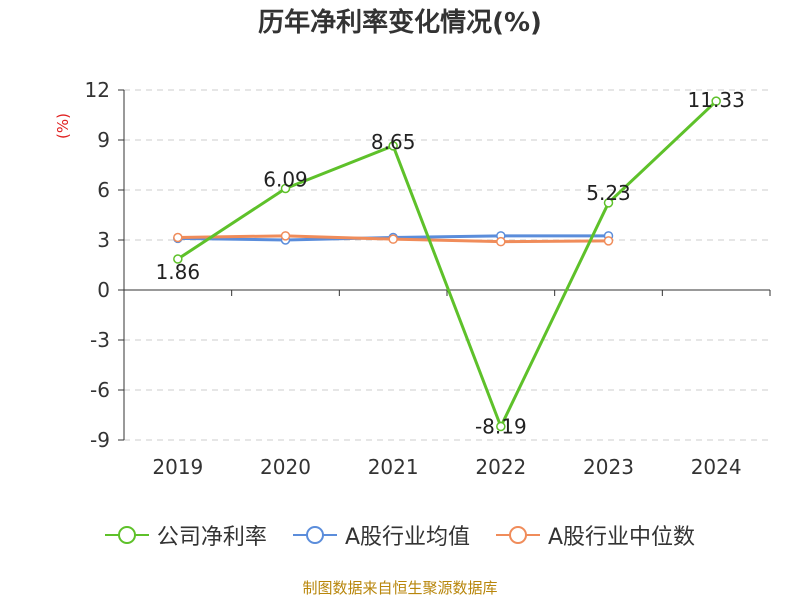 This screenshot has width=800, height=600. Describe the element at coordinates (103, 190) in the screenshot. I see `y-tick-label: 6` at that location.